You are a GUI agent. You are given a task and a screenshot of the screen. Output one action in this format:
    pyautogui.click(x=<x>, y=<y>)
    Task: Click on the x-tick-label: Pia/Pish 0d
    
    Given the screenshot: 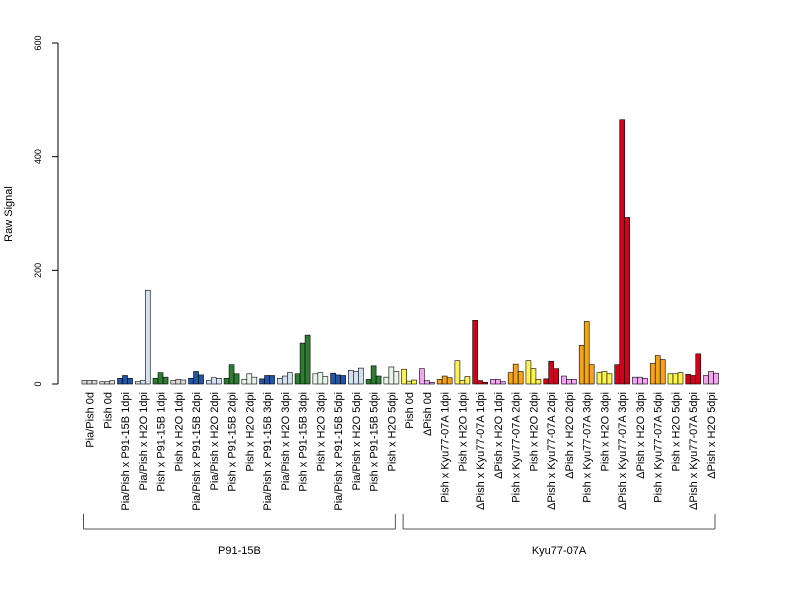 What is the action you would take?
    pyautogui.click(x=91, y=420)
    